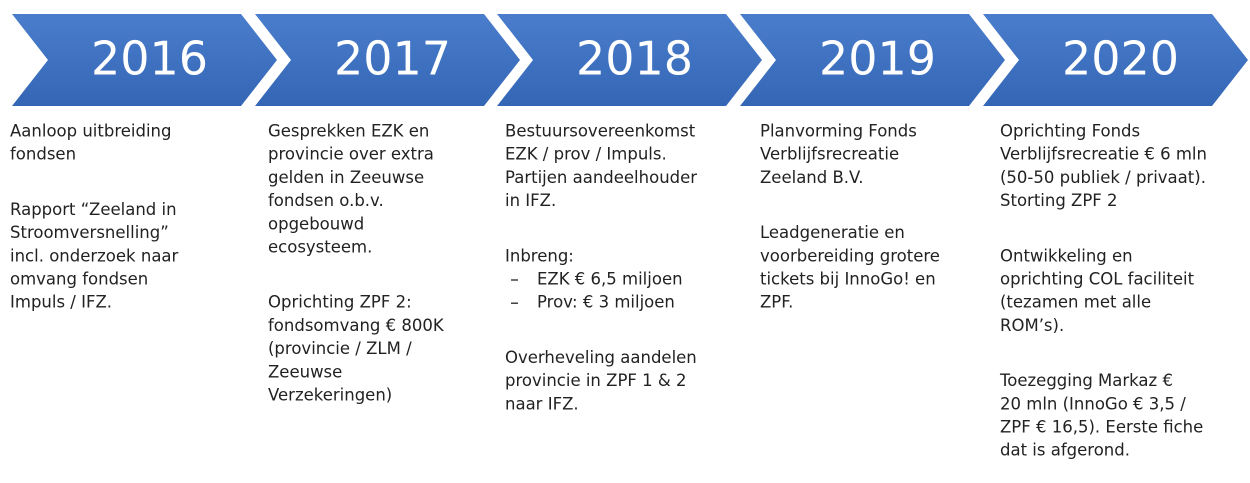 This screenshot has height=483, width=1250. What do you see at coordinates (586, 154) in the screenshot?
I see `text-line: EZK / prov / Impuls.` at bounding box center [586, 154].